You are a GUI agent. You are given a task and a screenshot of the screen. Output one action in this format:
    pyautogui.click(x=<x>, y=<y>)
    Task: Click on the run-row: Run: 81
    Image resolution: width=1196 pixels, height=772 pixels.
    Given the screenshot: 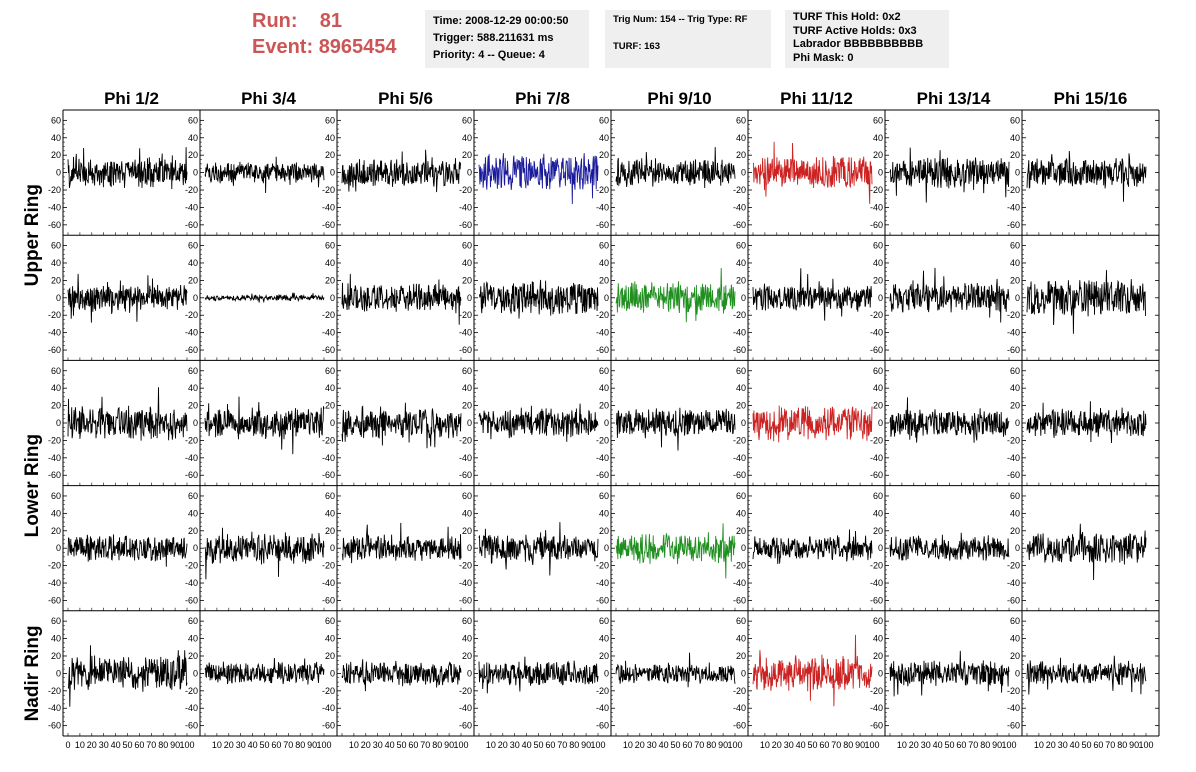 What is the action you would take?
    pyautogui.click(x=324, y=21)
    